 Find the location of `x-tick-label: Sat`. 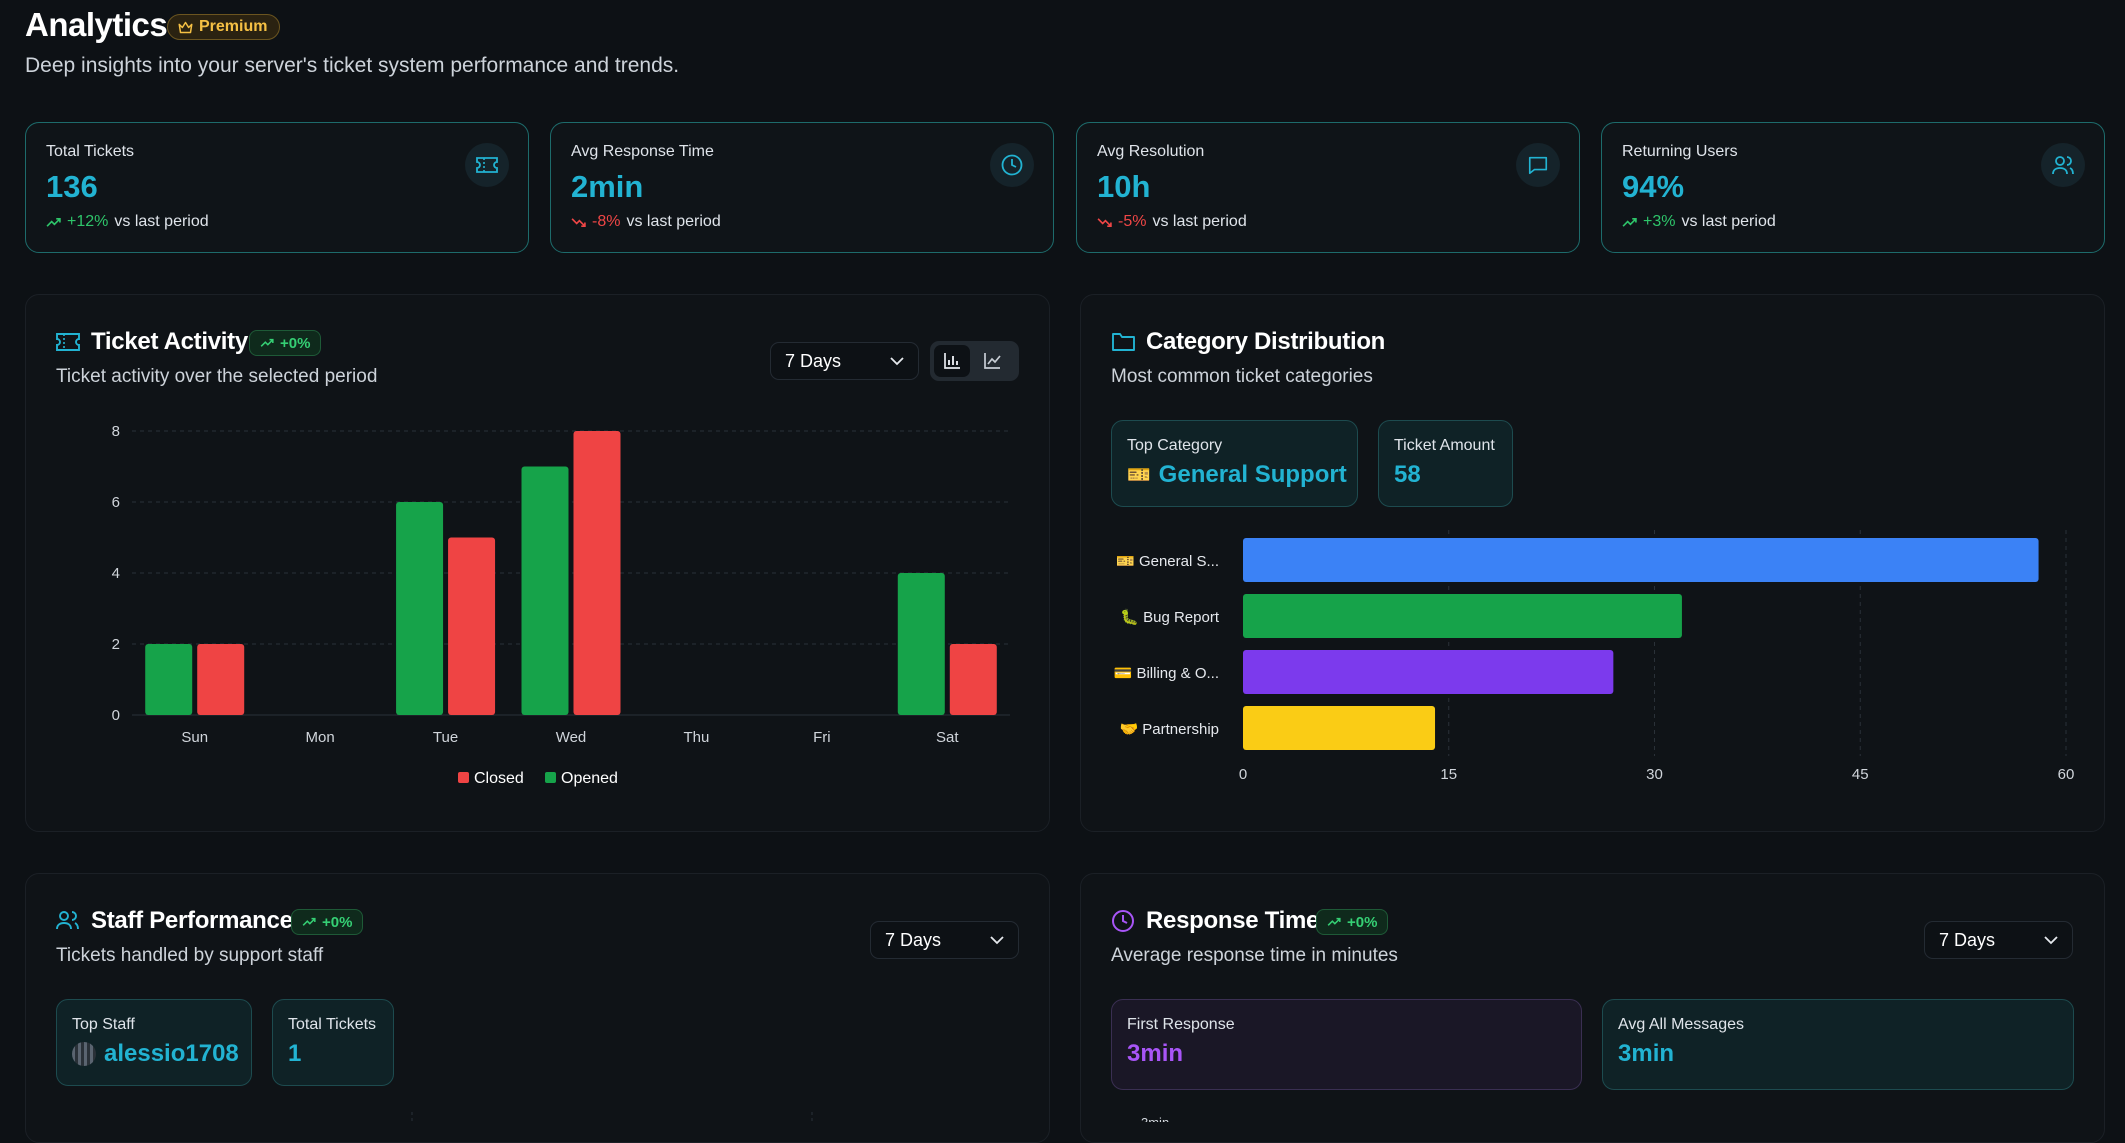

x-tick-label: Sat is located at coordinates (947, 737).